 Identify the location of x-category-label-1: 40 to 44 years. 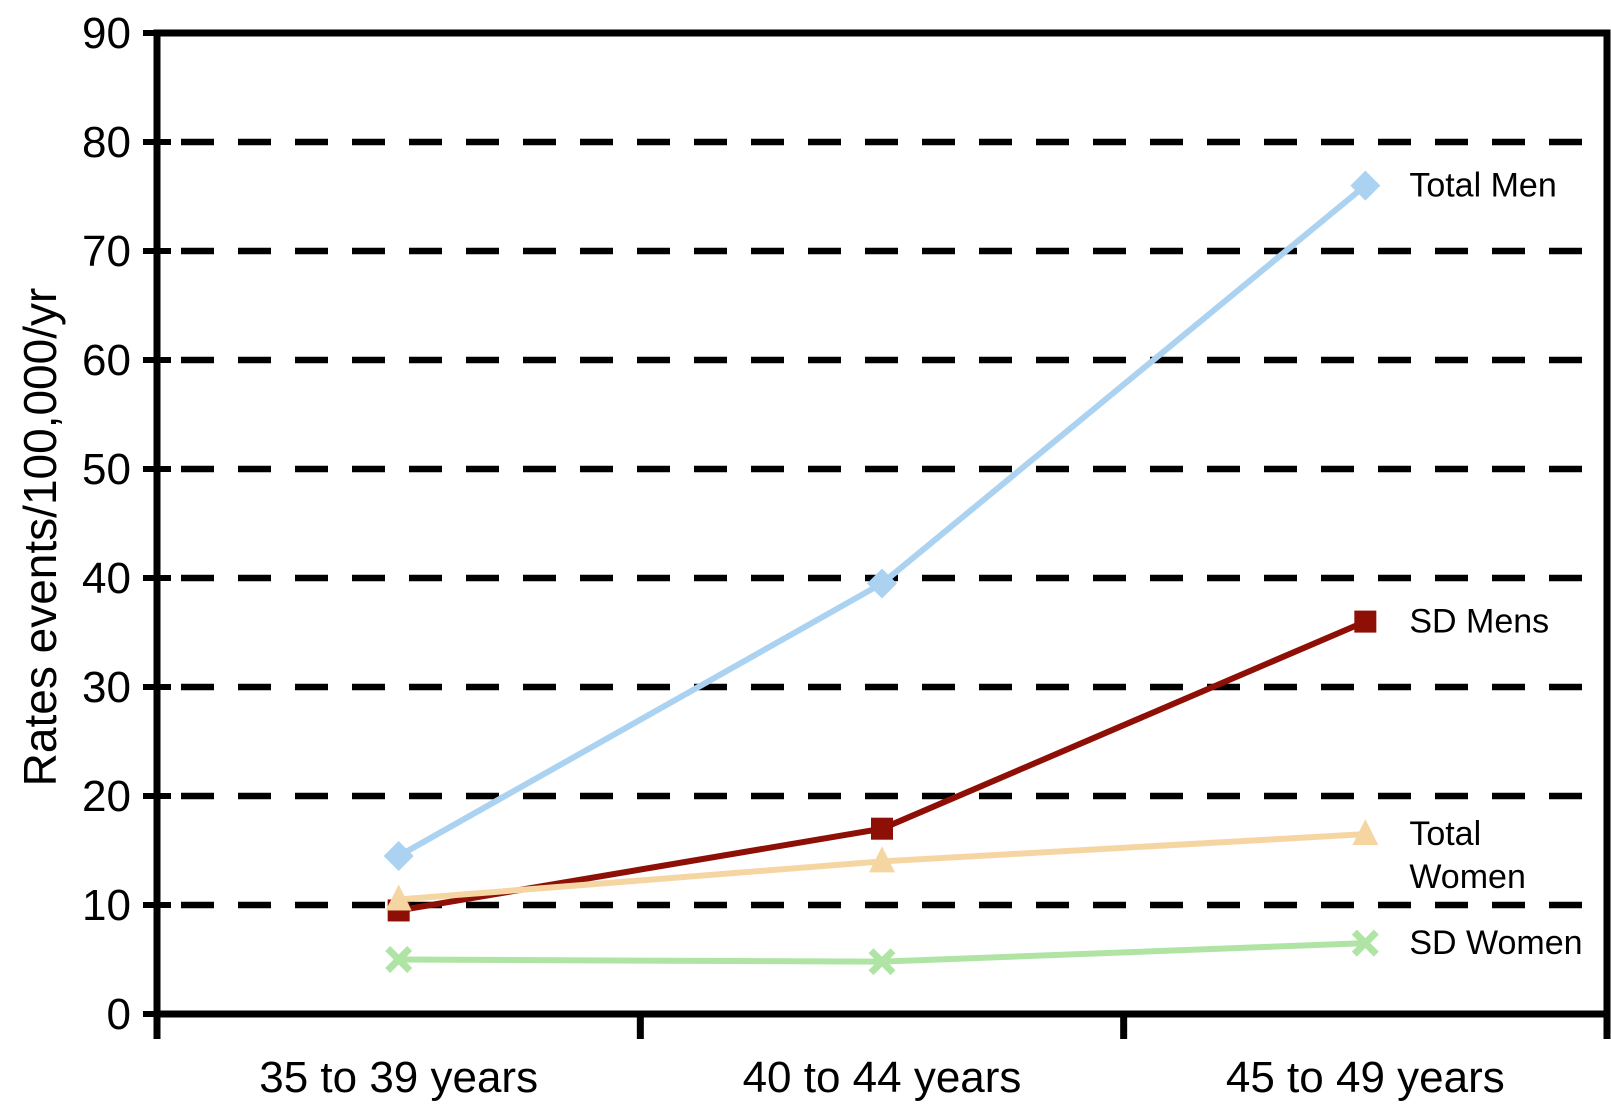
(882, 1077).